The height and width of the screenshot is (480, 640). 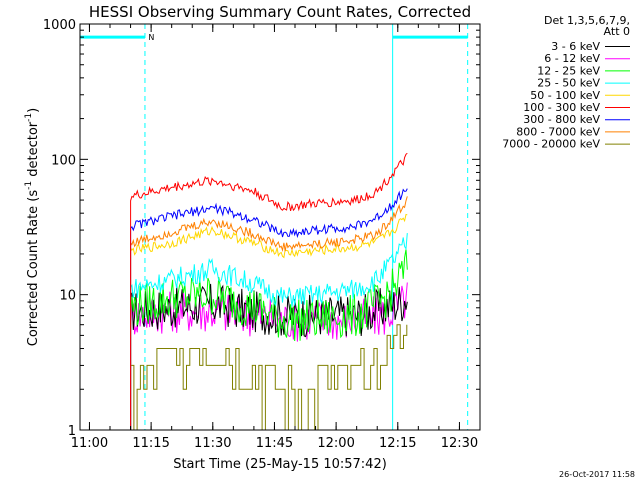 What do you see at coordinates (59, 25) in the screenshot?
I see `y-tick-label-3: 1000` at bounding box center [59, 25].